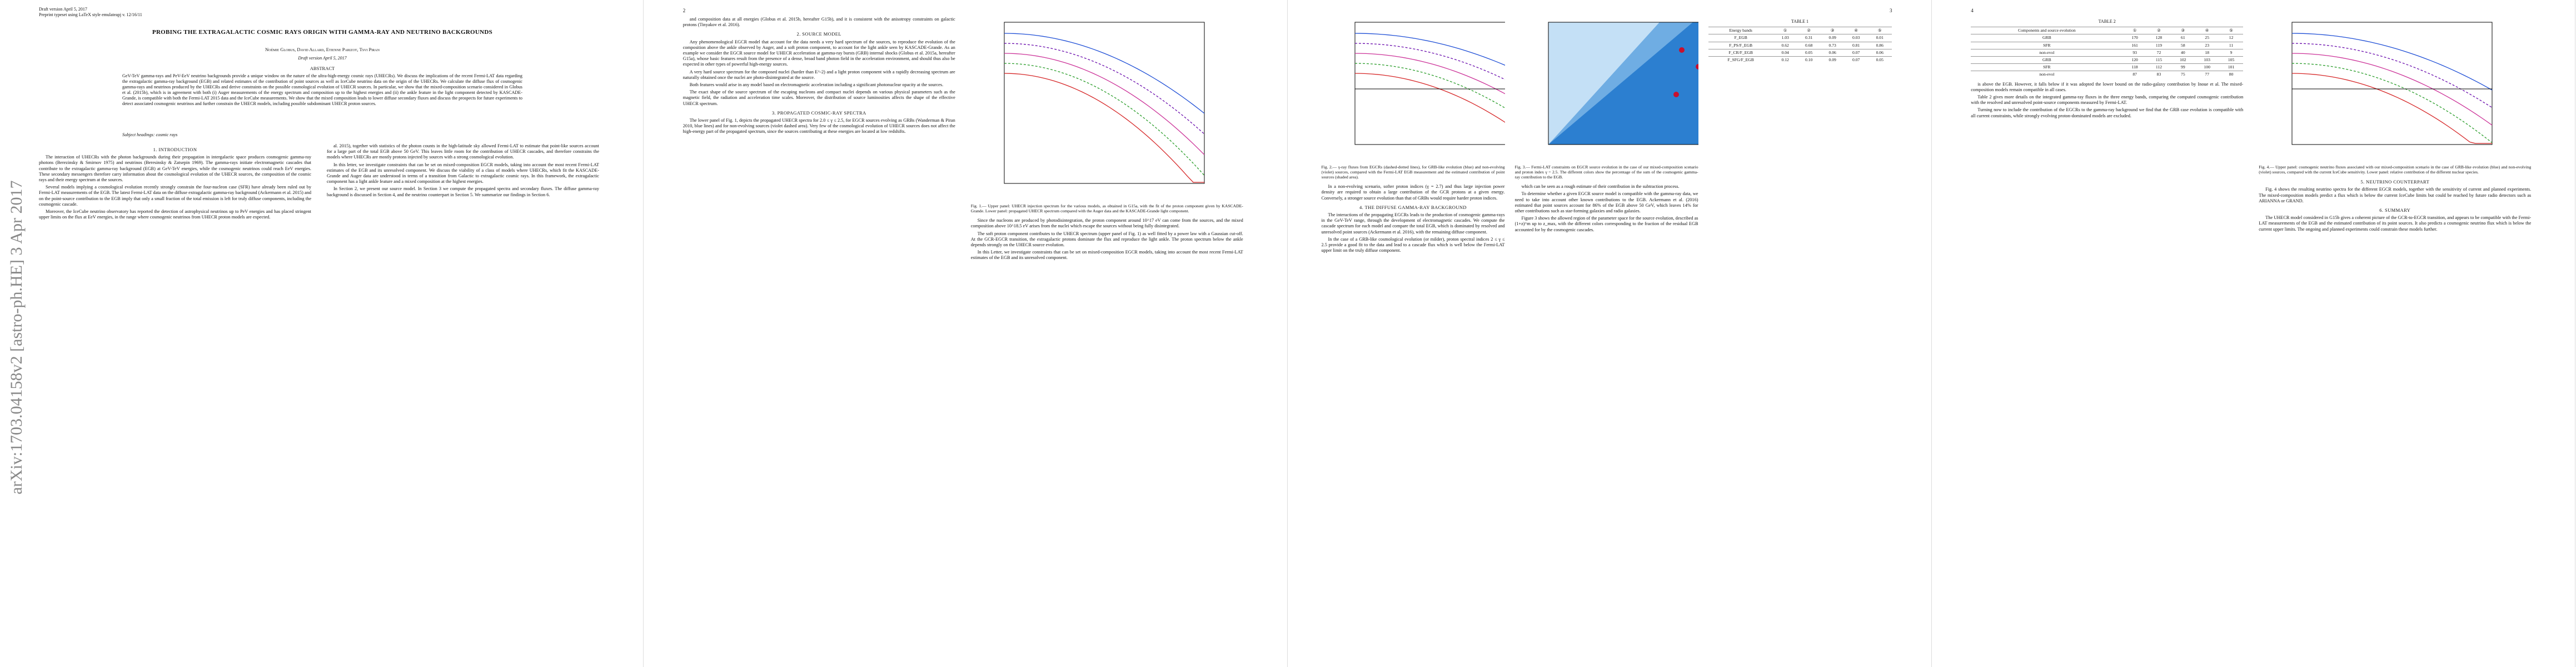 The image size is (2576, 667). What do you see at coordinates (2183, 52) in the screenshot?
I see `table-cell: 40` at bounding box center [2183, 52].